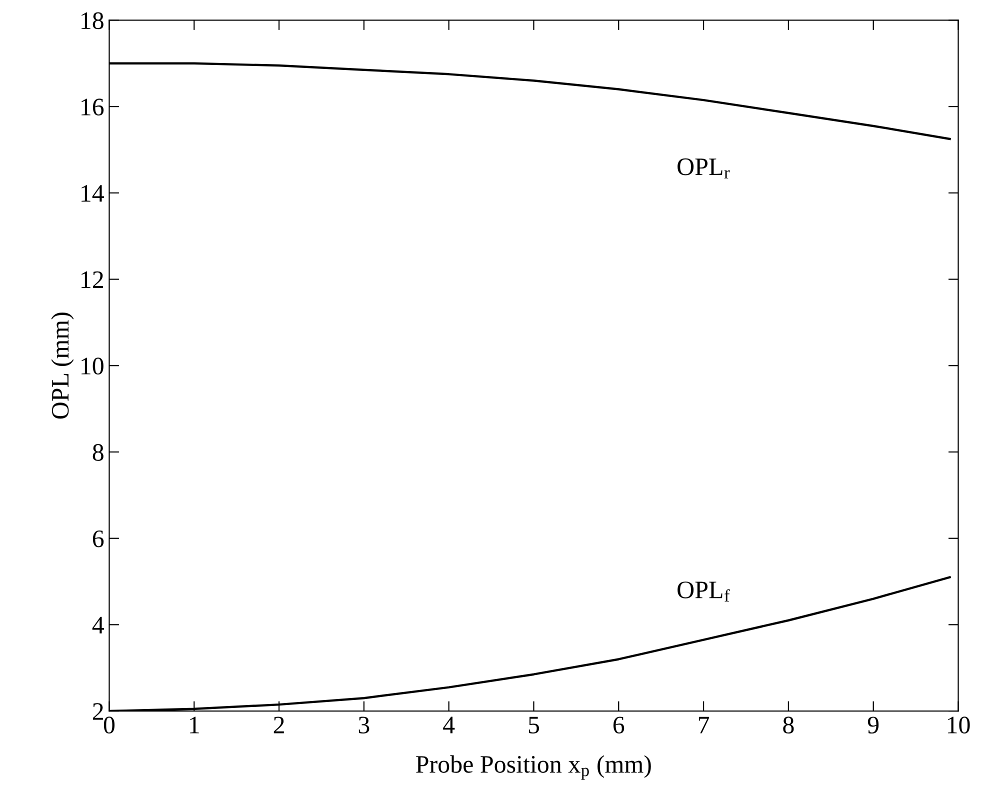 This screenshot has width=993, height=808. What do you see at coordinates (93, 21) in the screenshot?
I see `y-tick-label: 18` at bounding box center [93, 21].